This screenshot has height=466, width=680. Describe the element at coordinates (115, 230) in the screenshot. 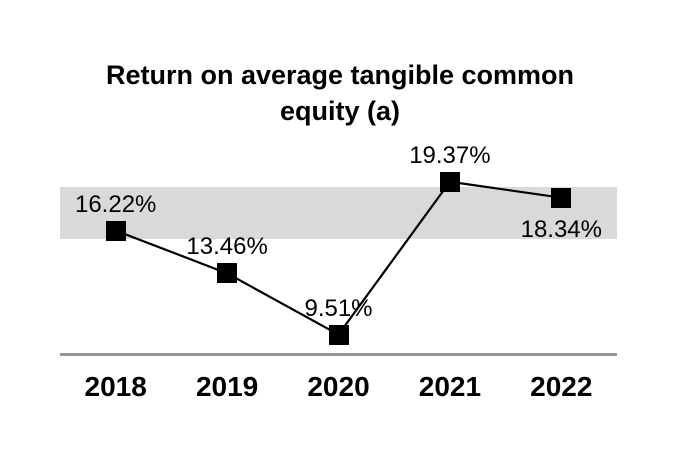

I see `data-point-2018` at that location.